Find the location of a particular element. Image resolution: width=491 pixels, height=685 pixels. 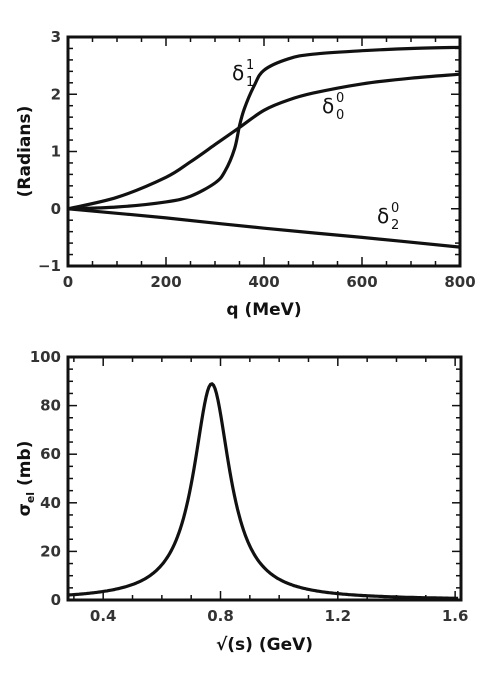

curve-sub: 2 is located at coordinates (395, 225).